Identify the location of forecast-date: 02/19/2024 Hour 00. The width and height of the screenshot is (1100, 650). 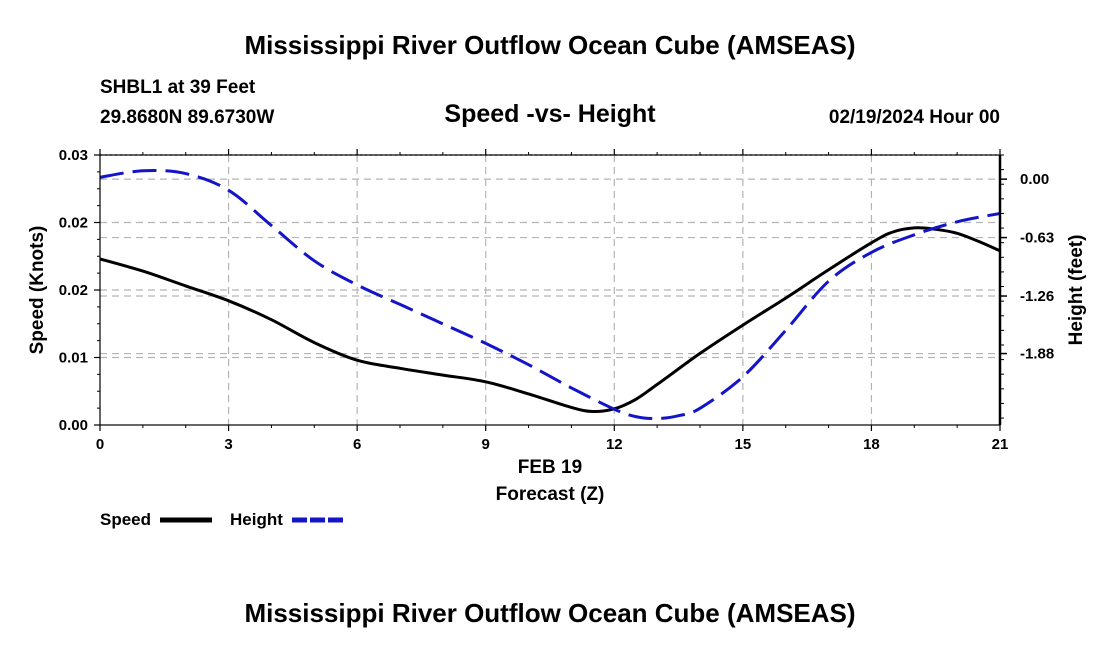
(914, 117).